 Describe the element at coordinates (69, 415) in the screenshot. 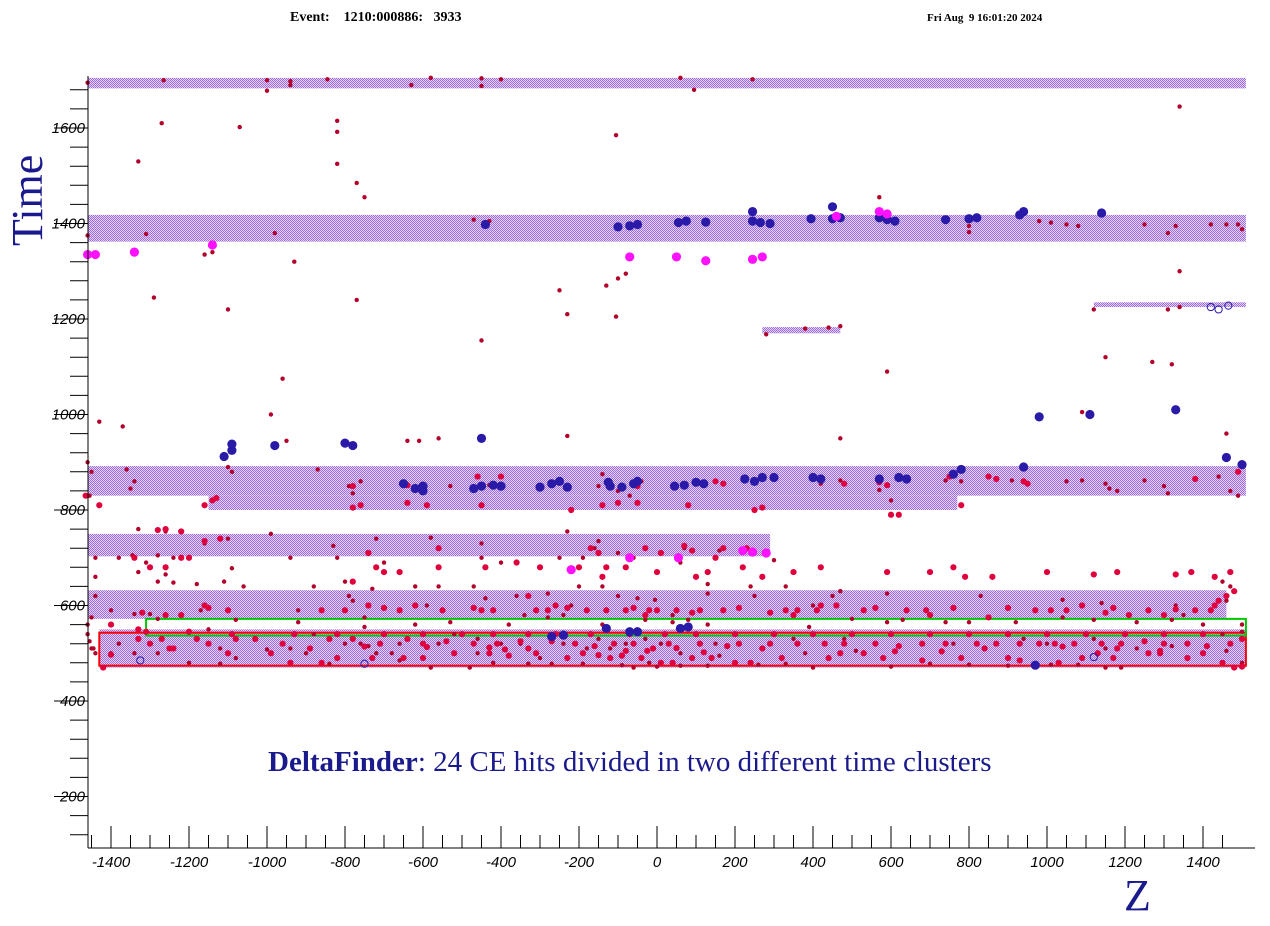

I see `y-tick-label: 1000` at that location.